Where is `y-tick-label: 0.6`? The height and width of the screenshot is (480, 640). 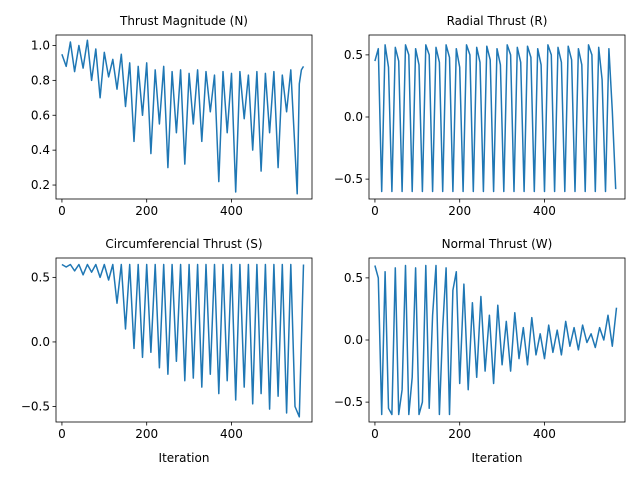 y-tick-label: 0.6 is located at coordinates (40, 115).